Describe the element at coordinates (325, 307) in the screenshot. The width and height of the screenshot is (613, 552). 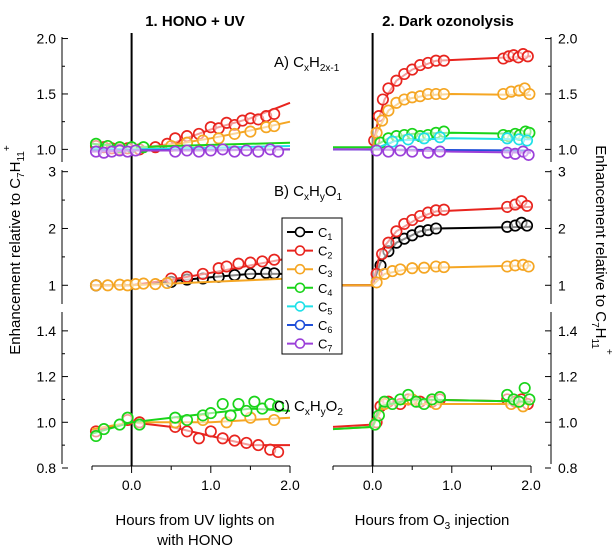
I see `legend-label-C5: C5` at that location.